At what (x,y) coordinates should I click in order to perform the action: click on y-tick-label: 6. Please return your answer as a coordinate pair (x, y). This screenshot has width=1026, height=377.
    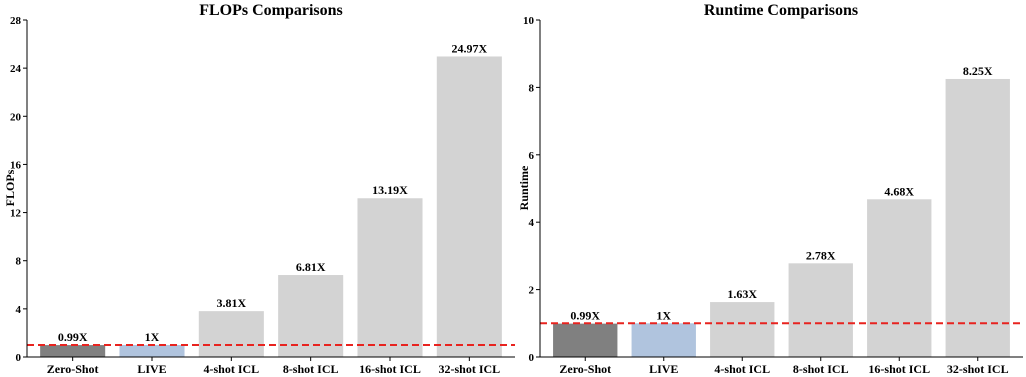
    Looking at the image, I should click on (532, 156).